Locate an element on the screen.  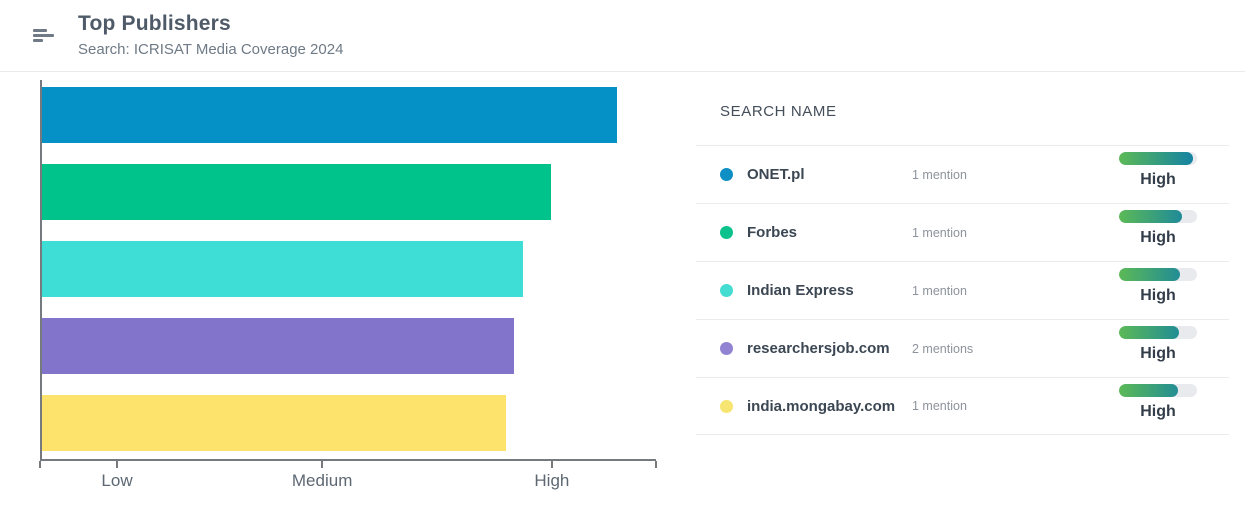
x-axis-label-medium: Medium is located at coordinates (322, 480).